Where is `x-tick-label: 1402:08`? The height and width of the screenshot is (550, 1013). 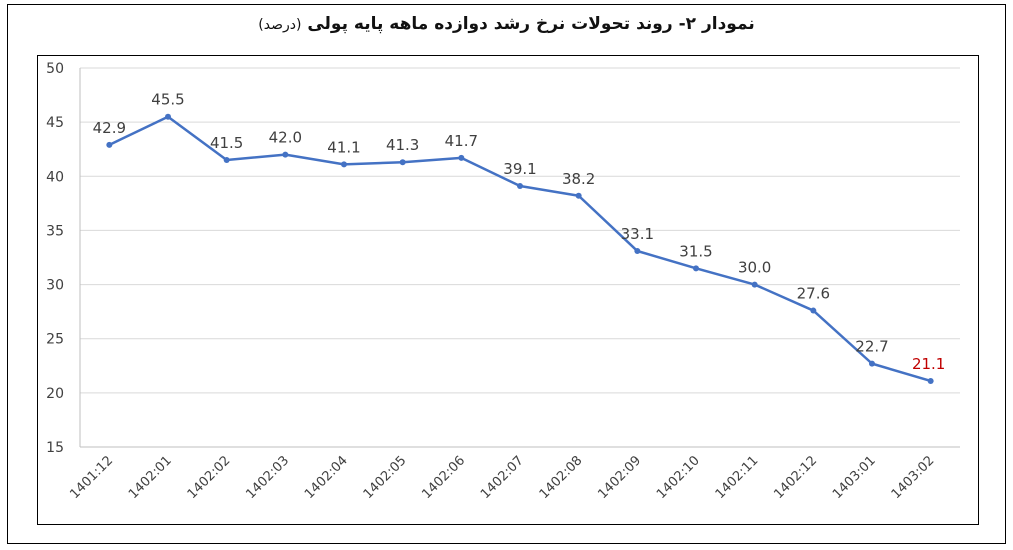
x-tick-label: 1402:08 is located at coordinates (561, 477).